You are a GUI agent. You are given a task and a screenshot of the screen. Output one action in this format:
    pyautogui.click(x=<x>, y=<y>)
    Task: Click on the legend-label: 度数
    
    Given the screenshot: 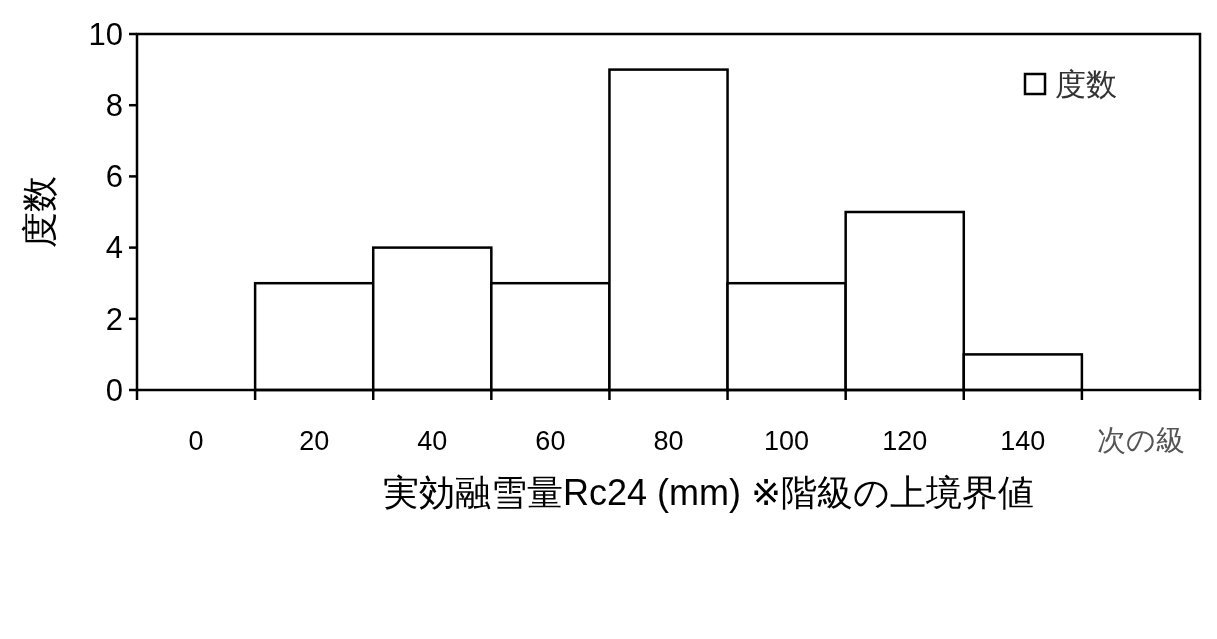 What is the action you would take?
    pyautogui.click(x=1086, y=84)
    